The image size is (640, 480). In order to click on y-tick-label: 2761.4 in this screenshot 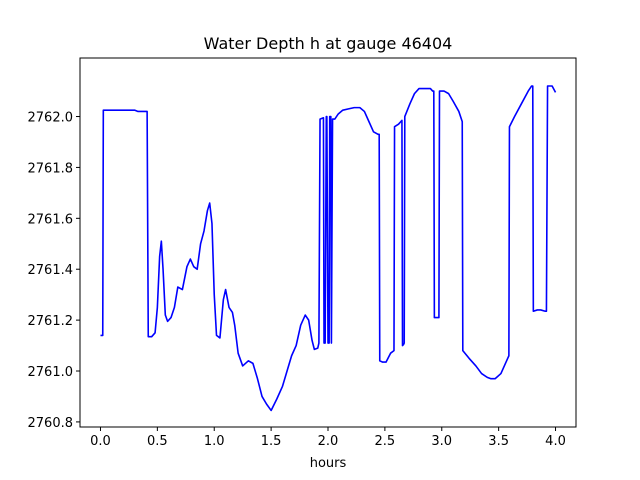, I will do `click(51, 270)`.